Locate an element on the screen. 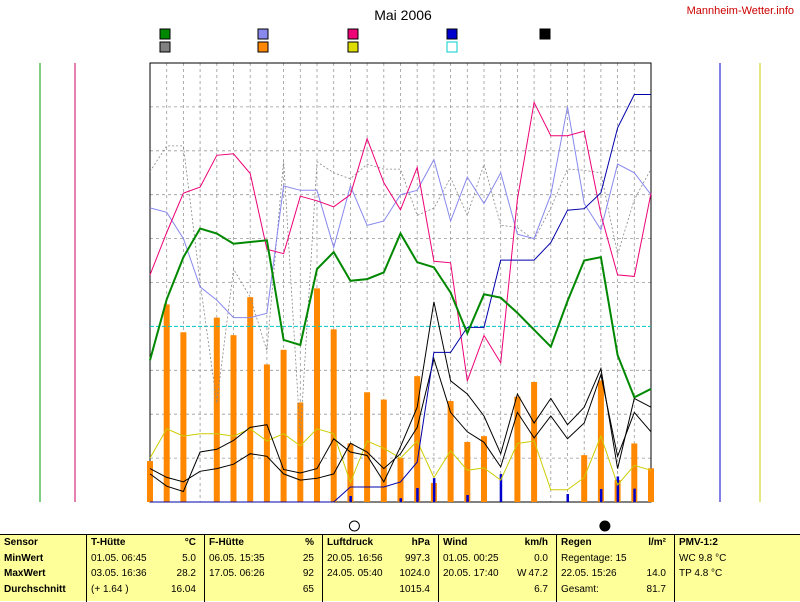  stats-cell-value: 25 is located at coordinates (308, 558).